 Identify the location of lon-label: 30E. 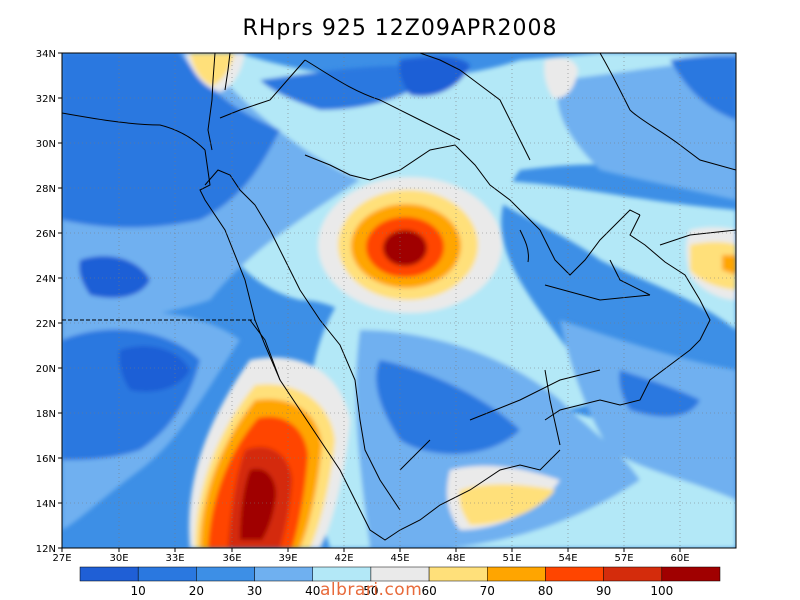
(118, 558).